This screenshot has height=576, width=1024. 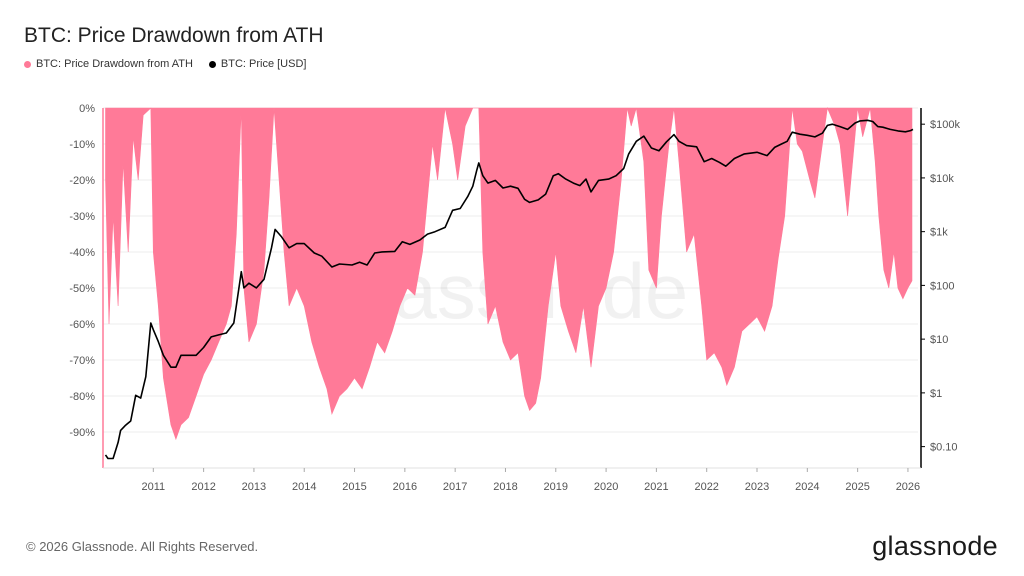 I want to click on x-tick-2020: 2020, so click(x=606, y=487).